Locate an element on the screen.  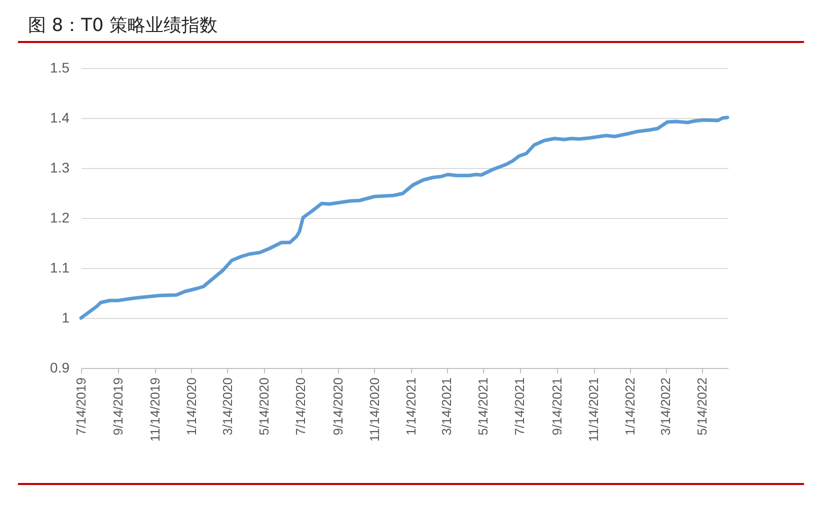
x-tick-label: 11/14/2021 is located at coordinates (594, 410).